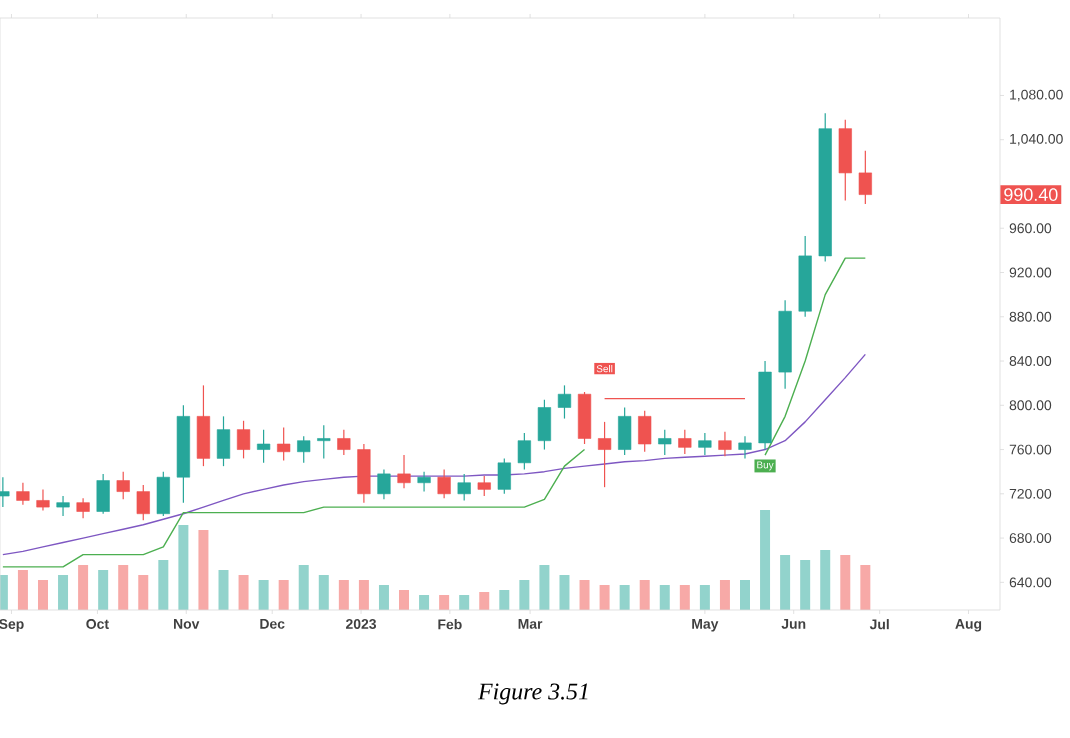  I want to click on text: 990.40, so click(1031, 194).